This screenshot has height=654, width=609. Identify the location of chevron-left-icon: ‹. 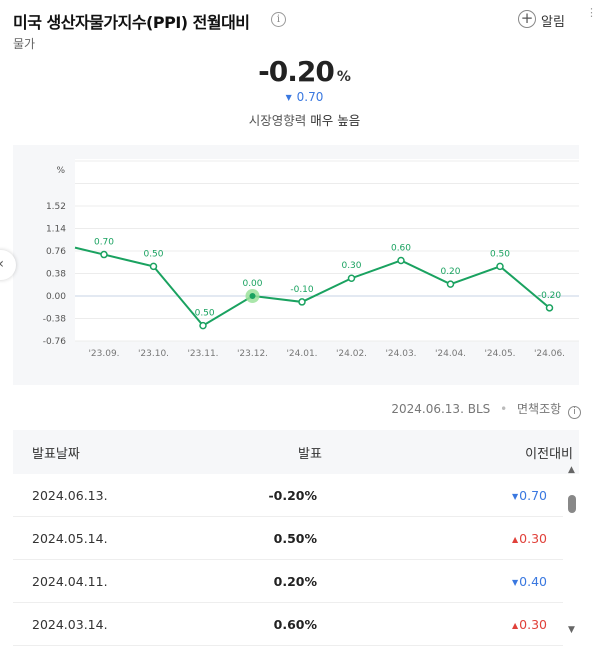
(2, 264).